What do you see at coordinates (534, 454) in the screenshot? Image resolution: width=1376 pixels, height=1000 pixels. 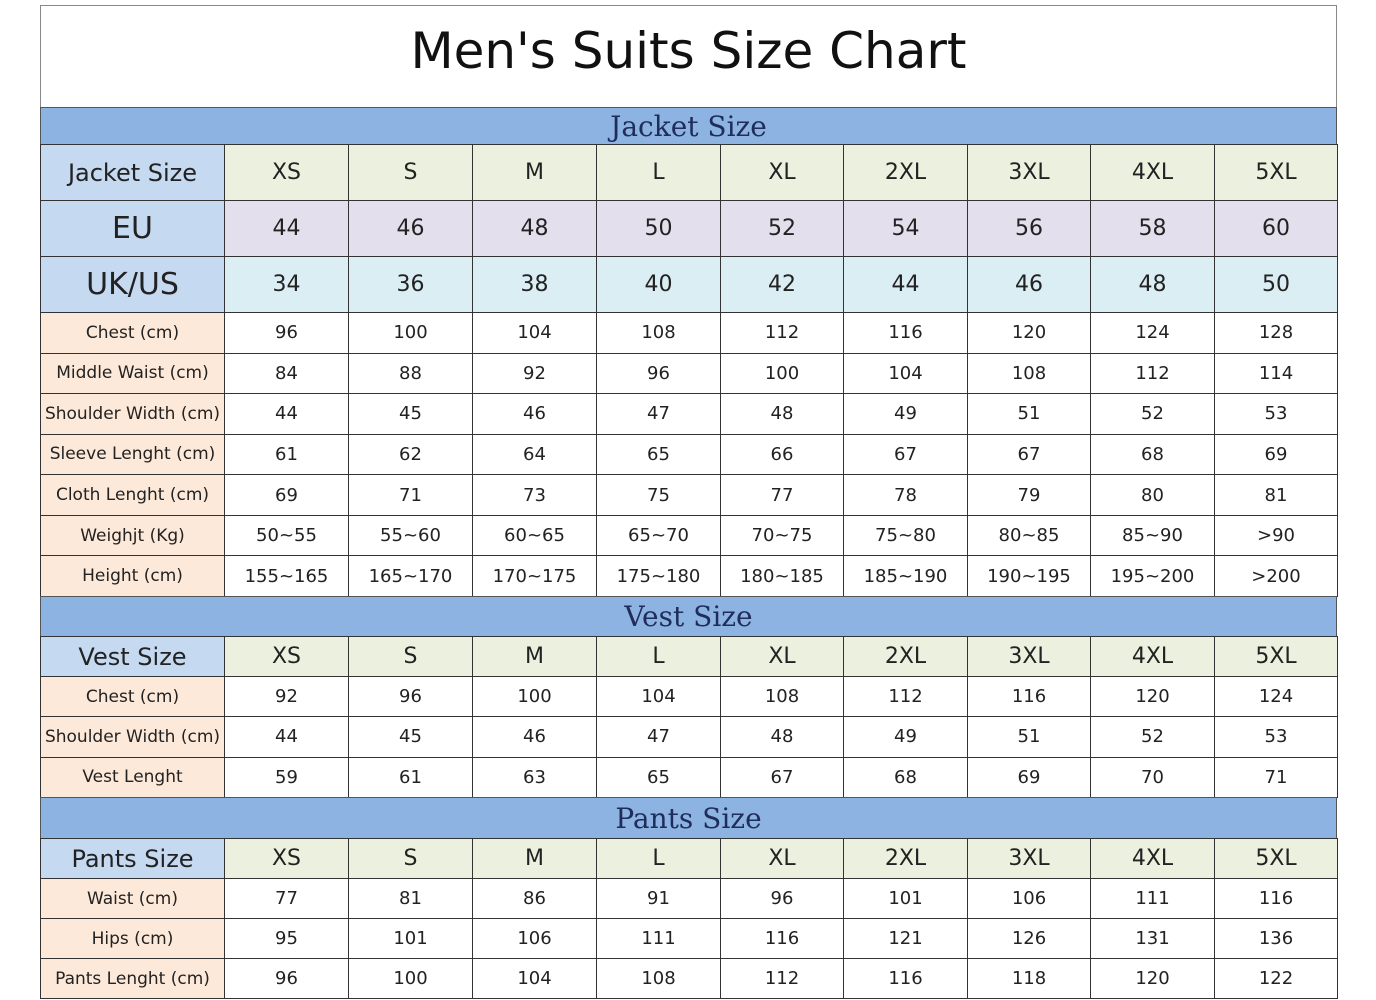 I see `table-cell: 64` at bounding box center [534, 454].